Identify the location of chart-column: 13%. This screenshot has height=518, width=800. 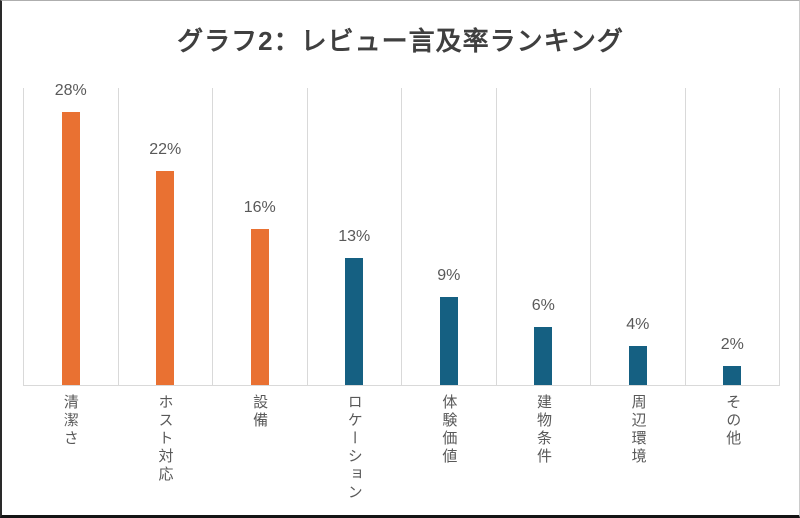
(354, 236).